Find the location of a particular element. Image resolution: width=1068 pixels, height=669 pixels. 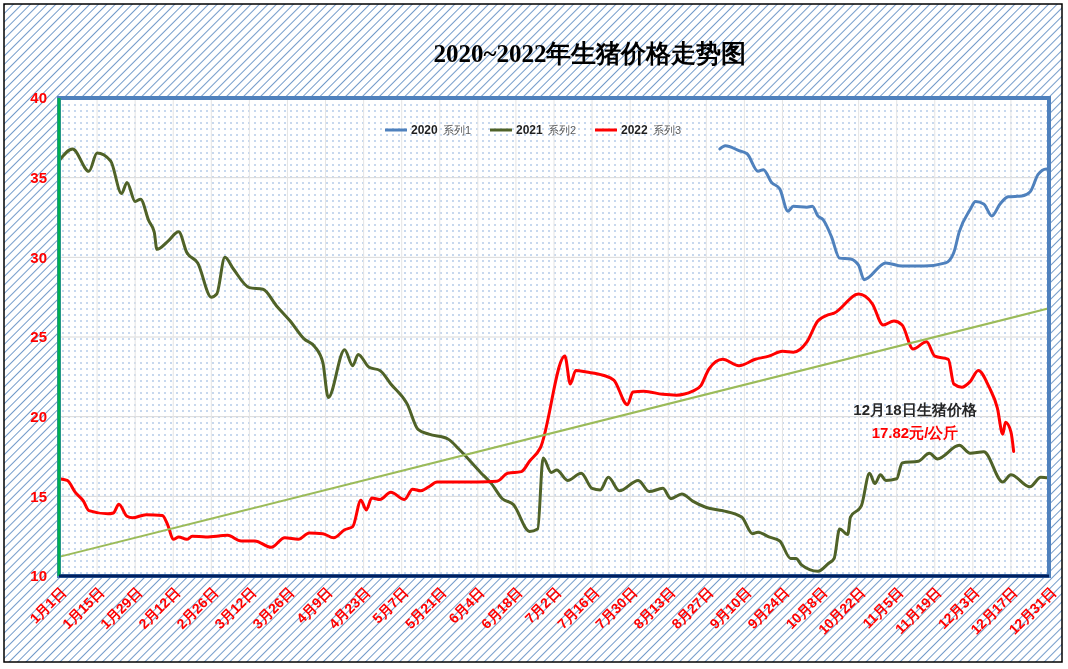

legend-label: 2021 is located at coordinates (530, 130).